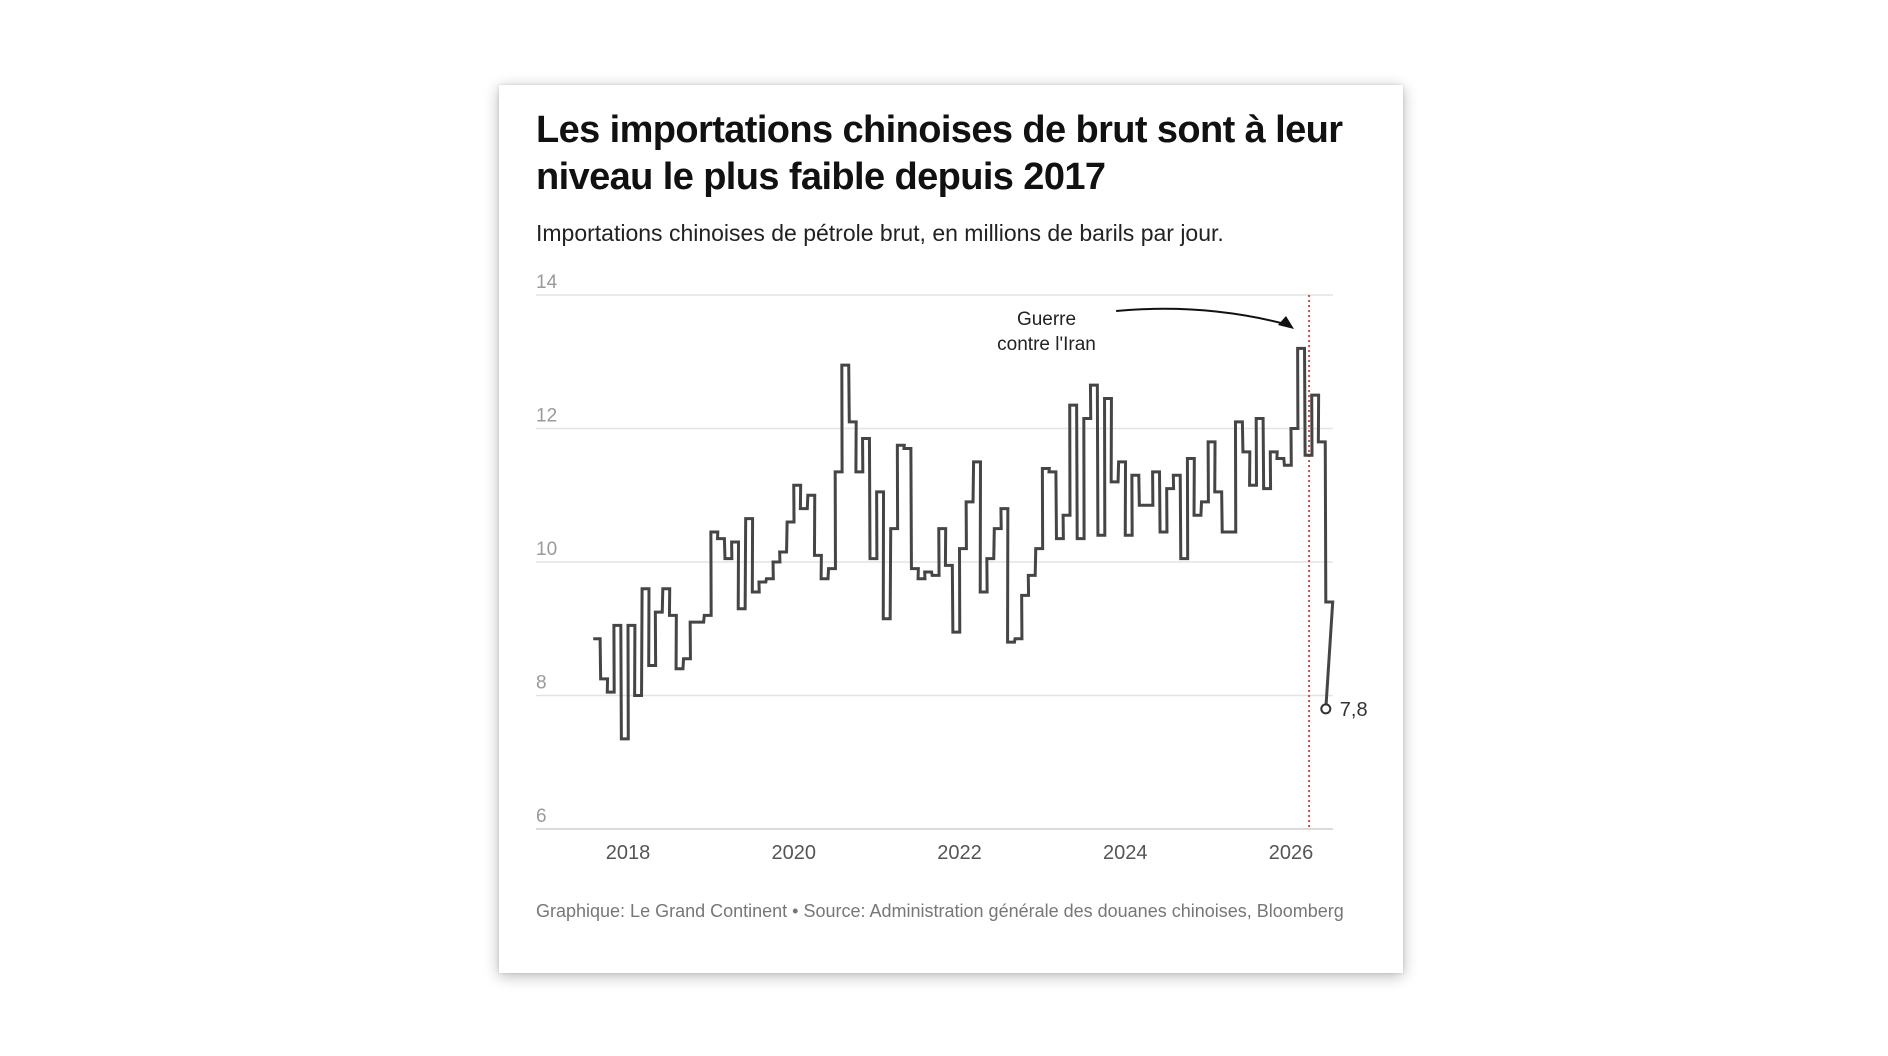 Image resolution: width=1888 pixels, height=1056 pixels. Describe the element at coordinates (1291, 853) in the screenshot. I see `x-tick-label: 2026` at that location.